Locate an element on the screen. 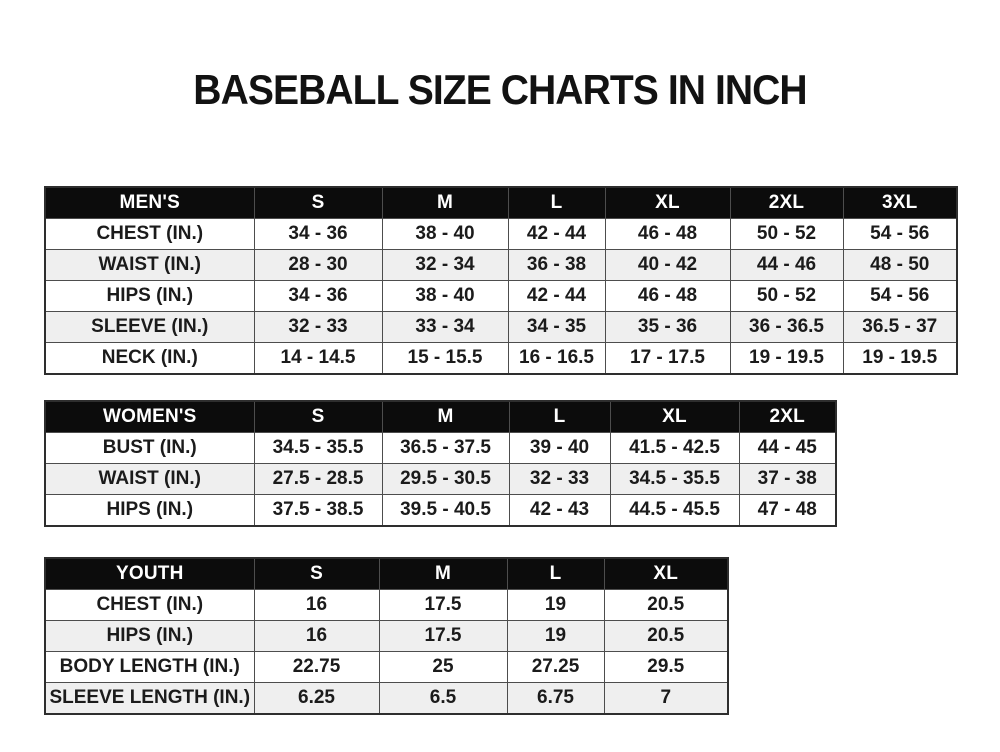  youth-header-row: YOUTH S M L XL is located at coordinates (386, 573).